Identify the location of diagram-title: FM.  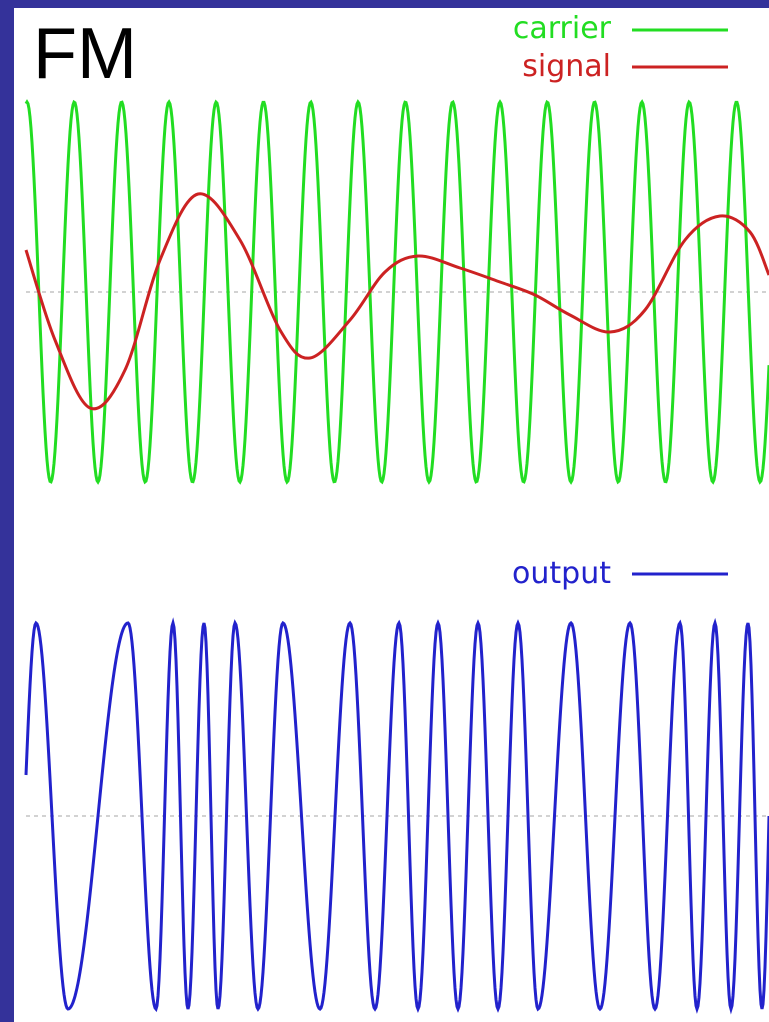
(85, 54).